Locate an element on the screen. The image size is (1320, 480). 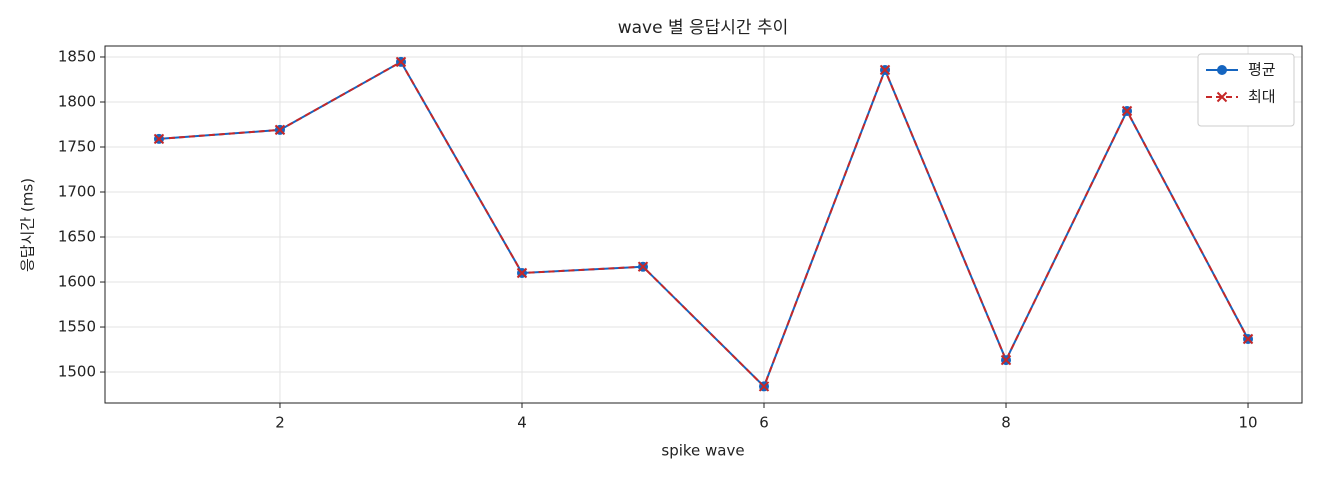
chart-title: wave 별 응답시간 추이 is located at coordinates (703, 28).